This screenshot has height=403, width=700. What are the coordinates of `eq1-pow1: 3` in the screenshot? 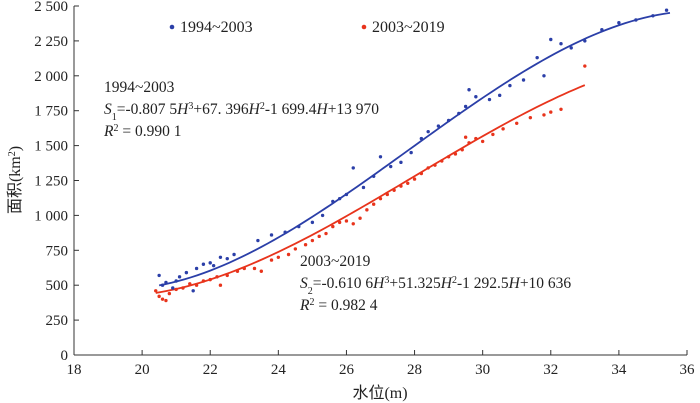 It's located at (190, 106).